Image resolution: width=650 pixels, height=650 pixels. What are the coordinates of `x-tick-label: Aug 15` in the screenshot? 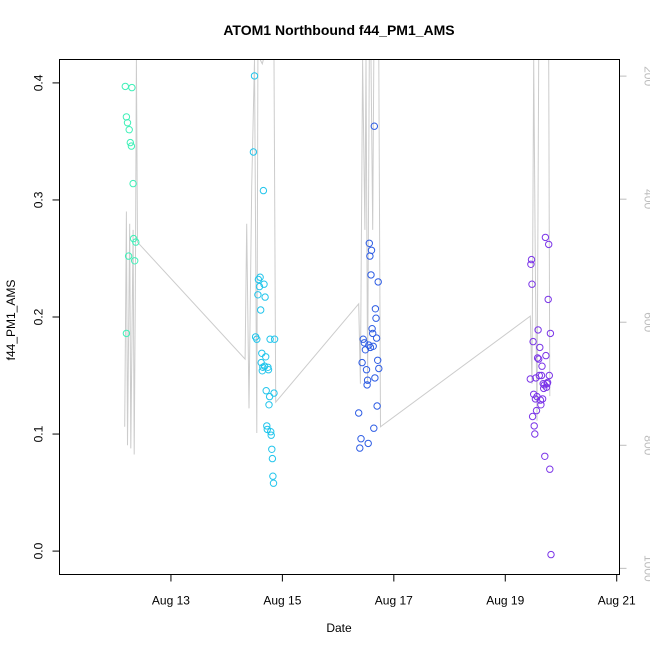 It's located at (282, 601).